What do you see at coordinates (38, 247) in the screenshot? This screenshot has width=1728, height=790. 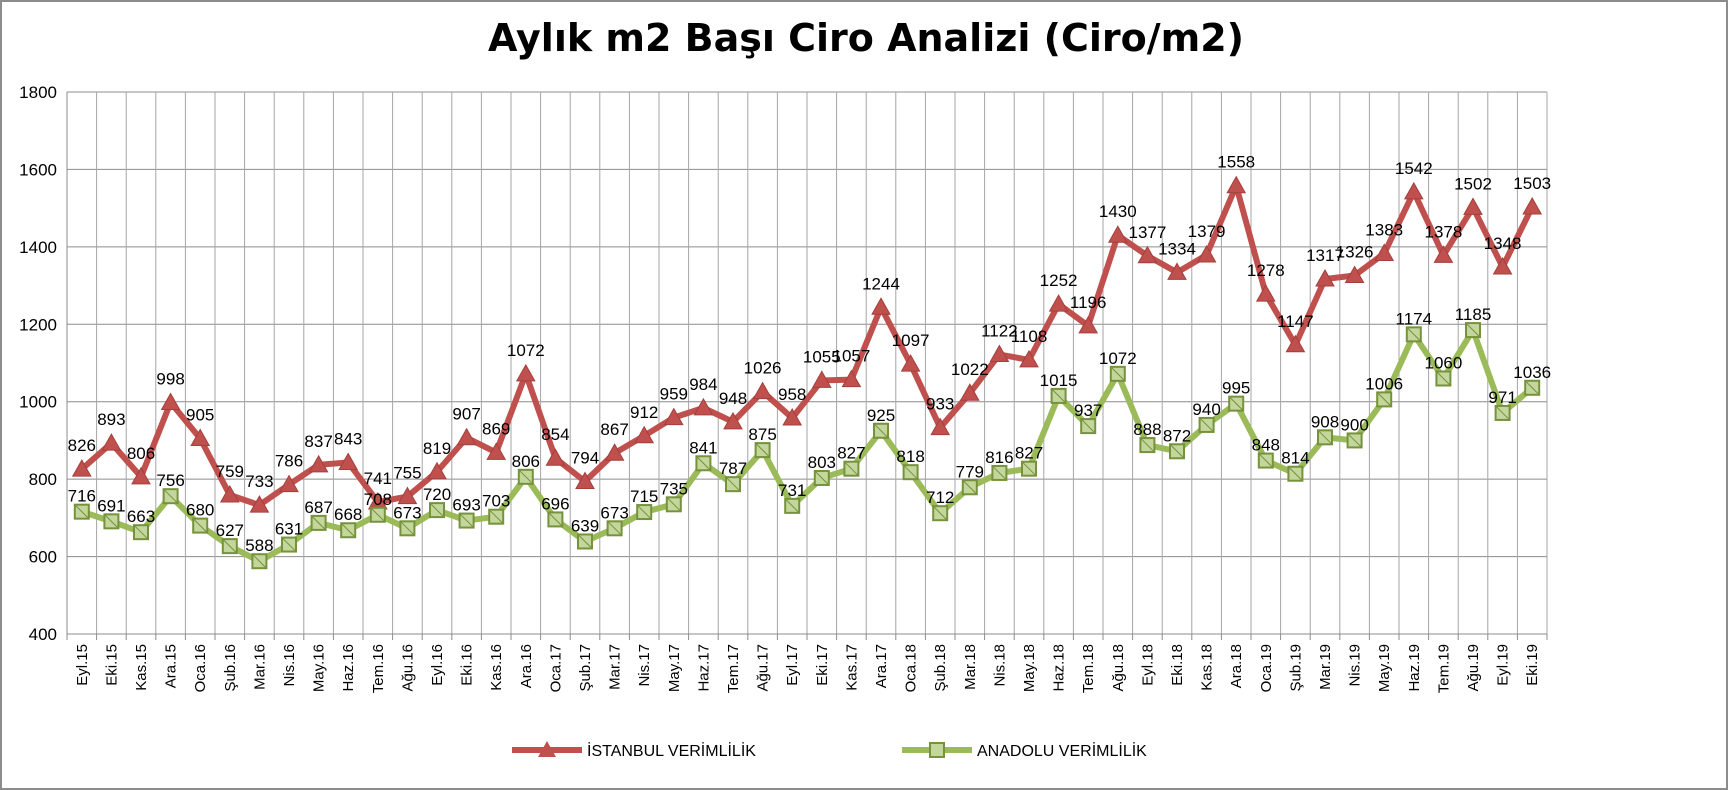 I see `y-tick-label: 1400` at bounding box center [38, 247].